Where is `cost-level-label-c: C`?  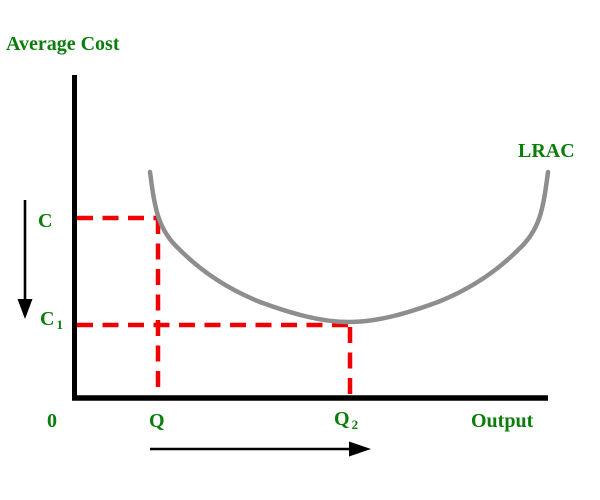 cost-level-label-c: C is located at coordinates (45, 221).